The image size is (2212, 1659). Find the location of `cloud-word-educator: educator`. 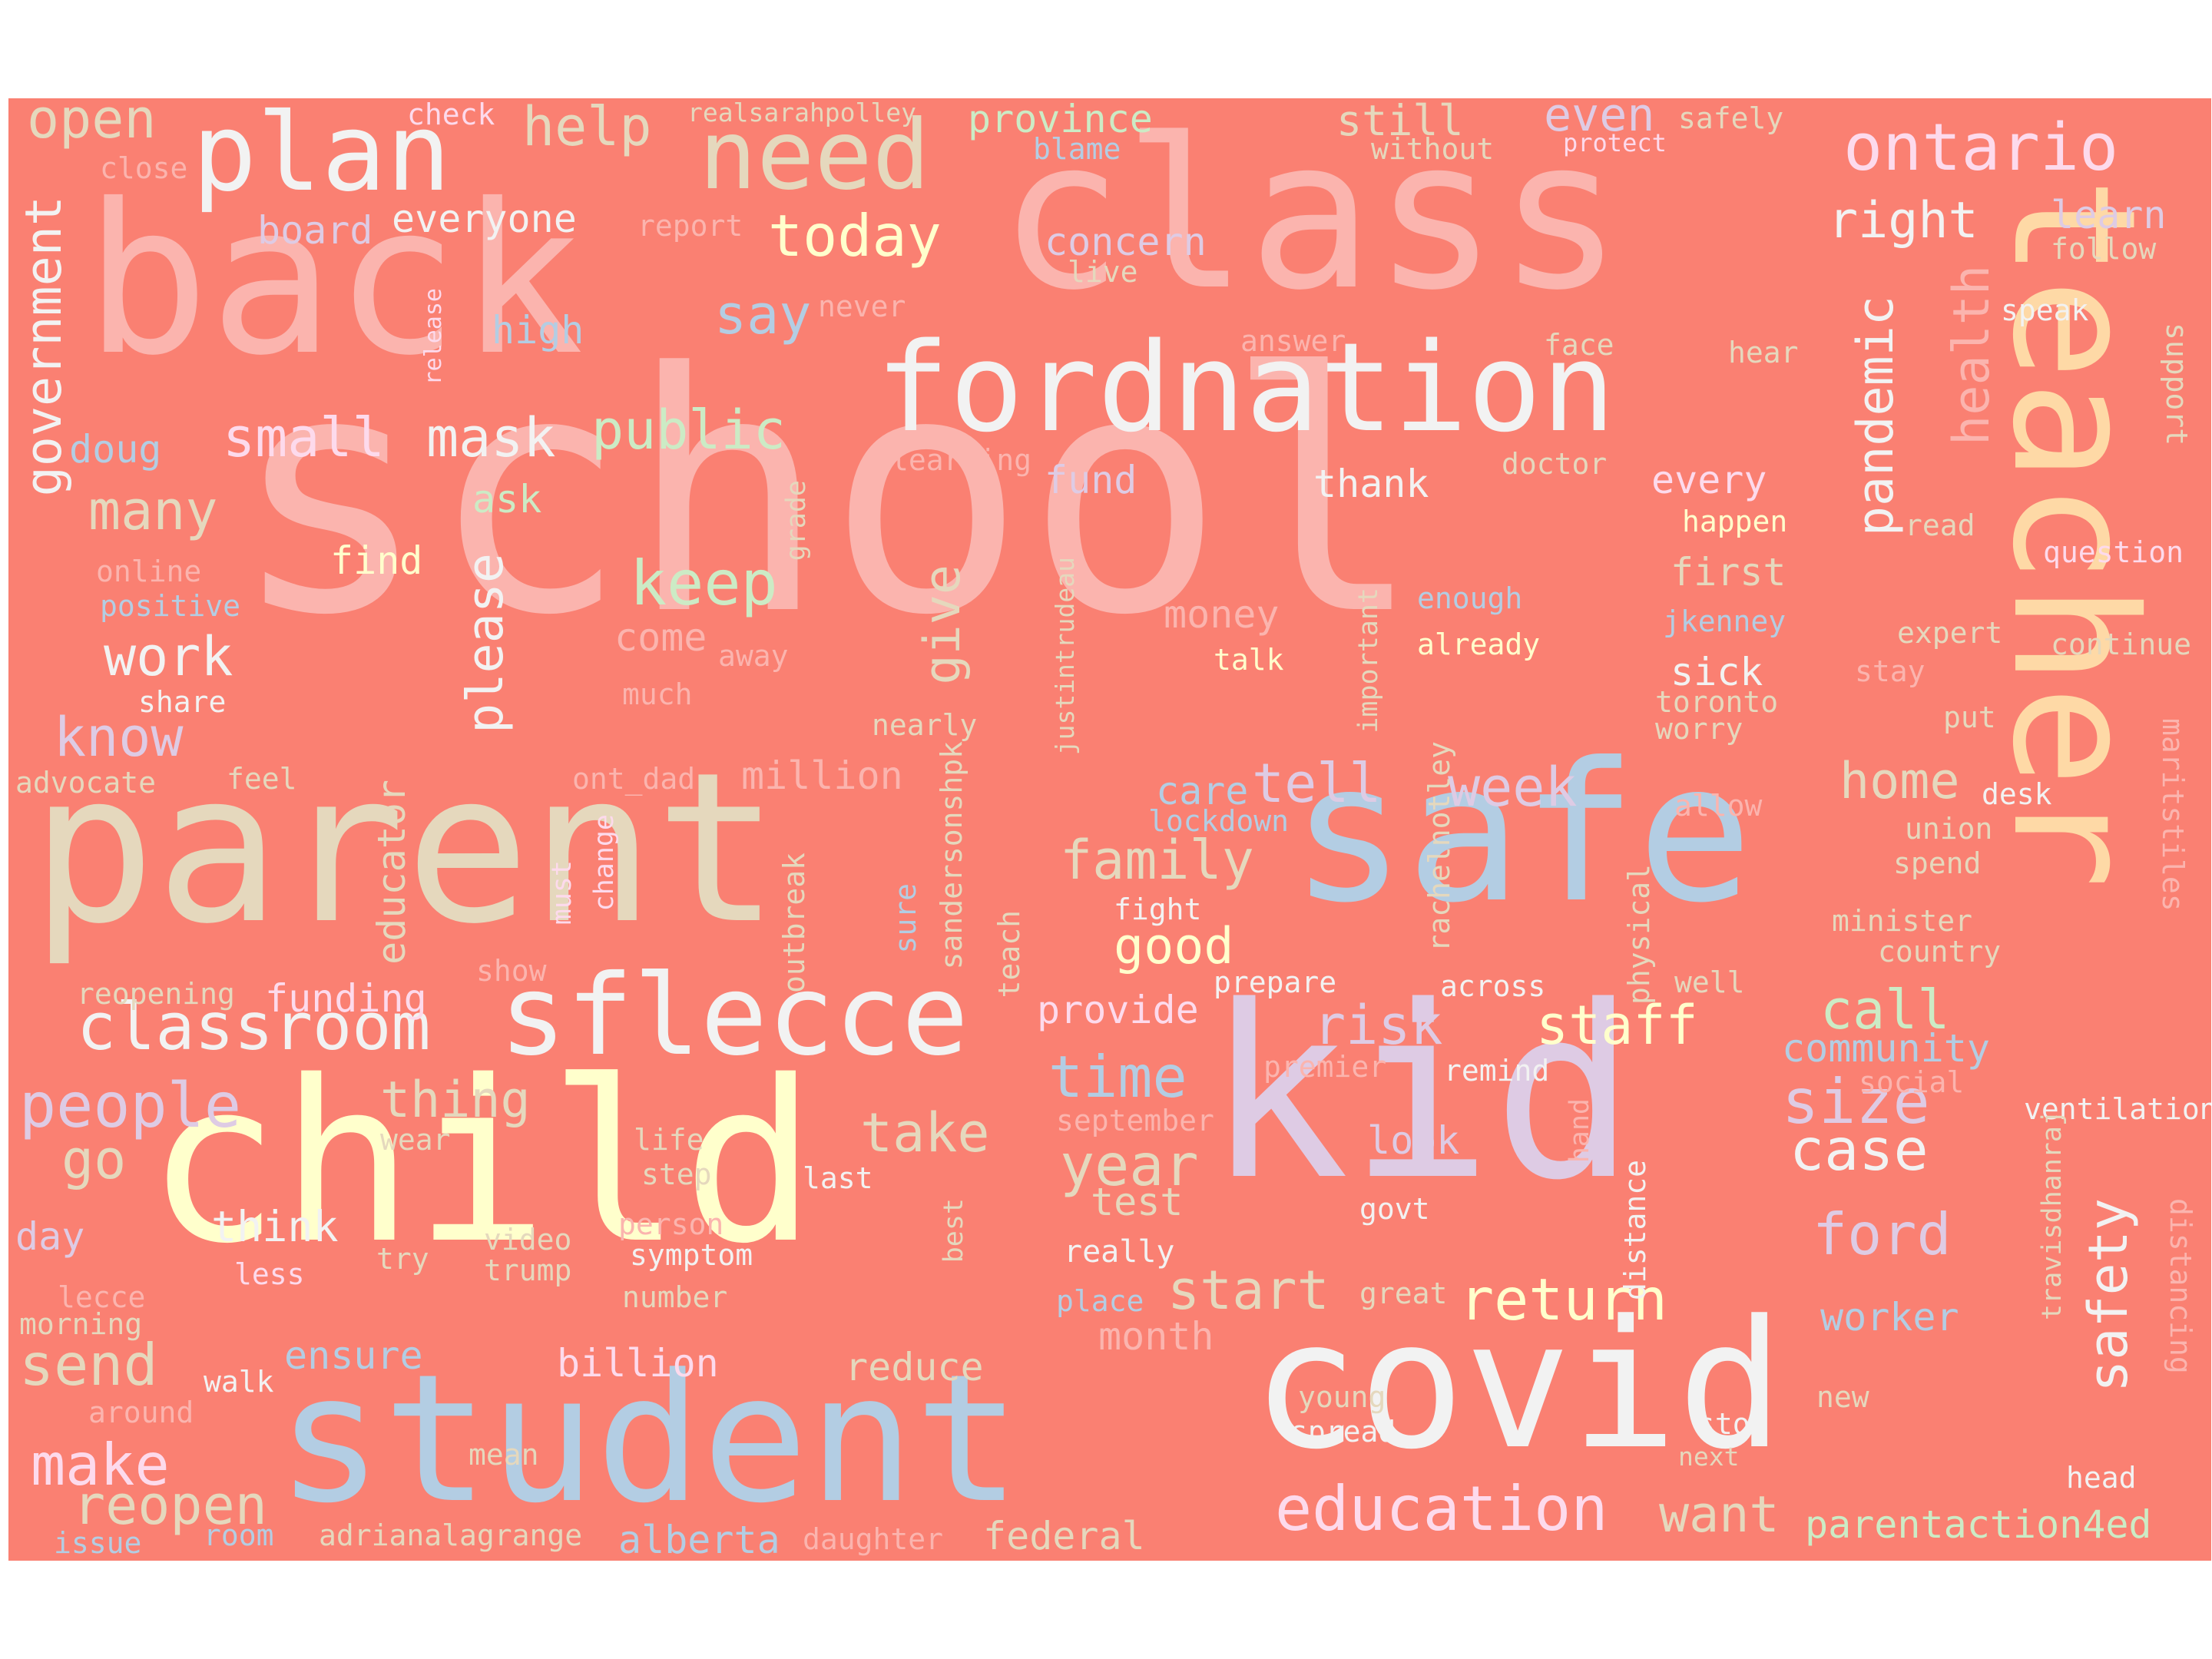

cloud-word-educator: educator is located at coordinates (391, 873).